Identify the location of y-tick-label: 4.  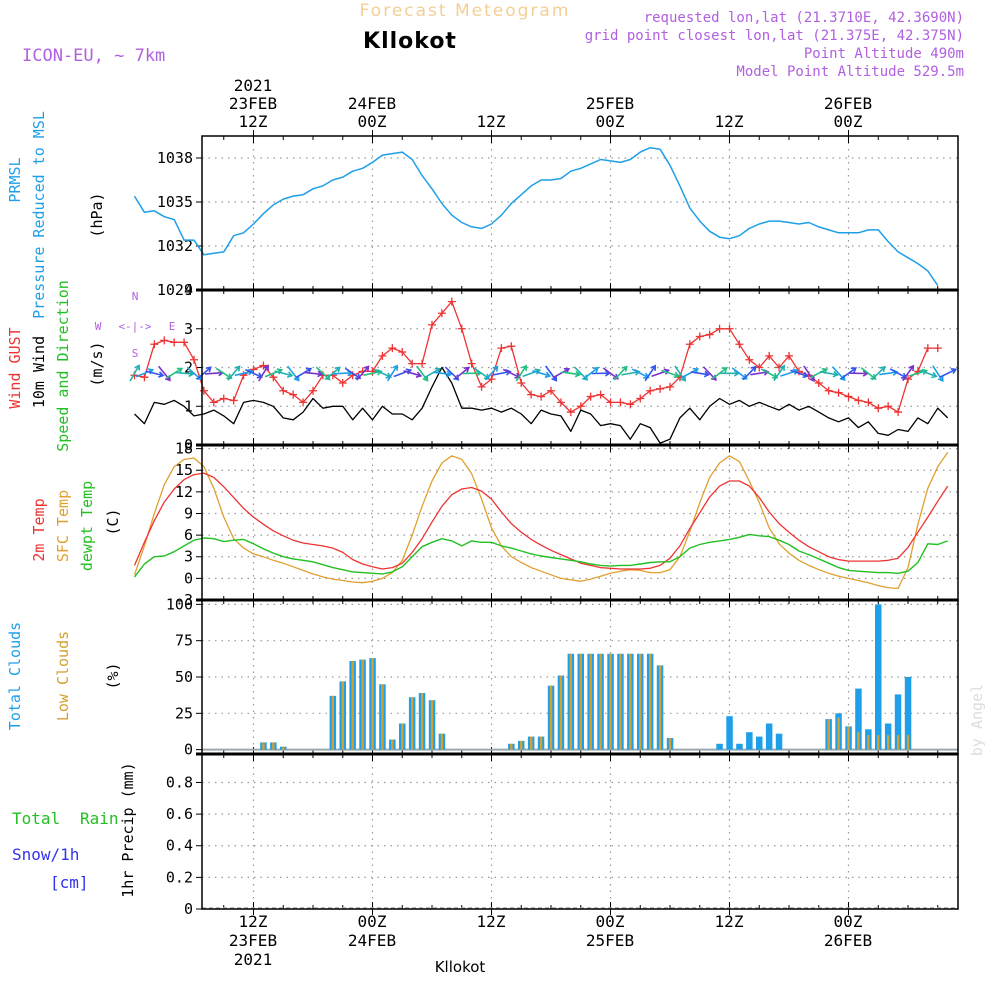
(188, 290).